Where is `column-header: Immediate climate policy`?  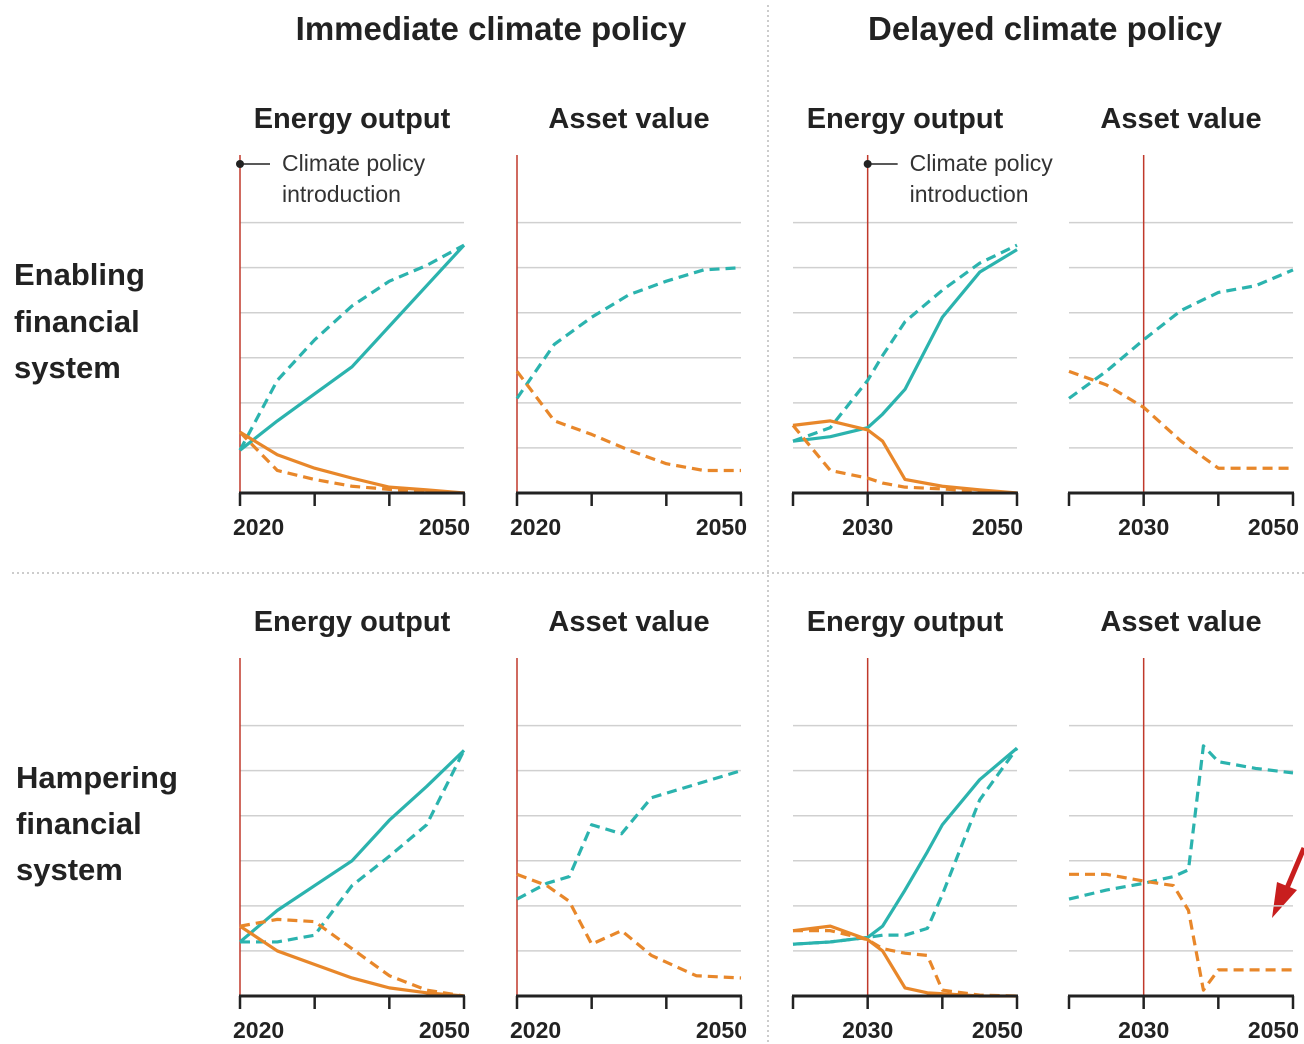 column-header: Immediate climate policy is located at coordinates (491, 28).